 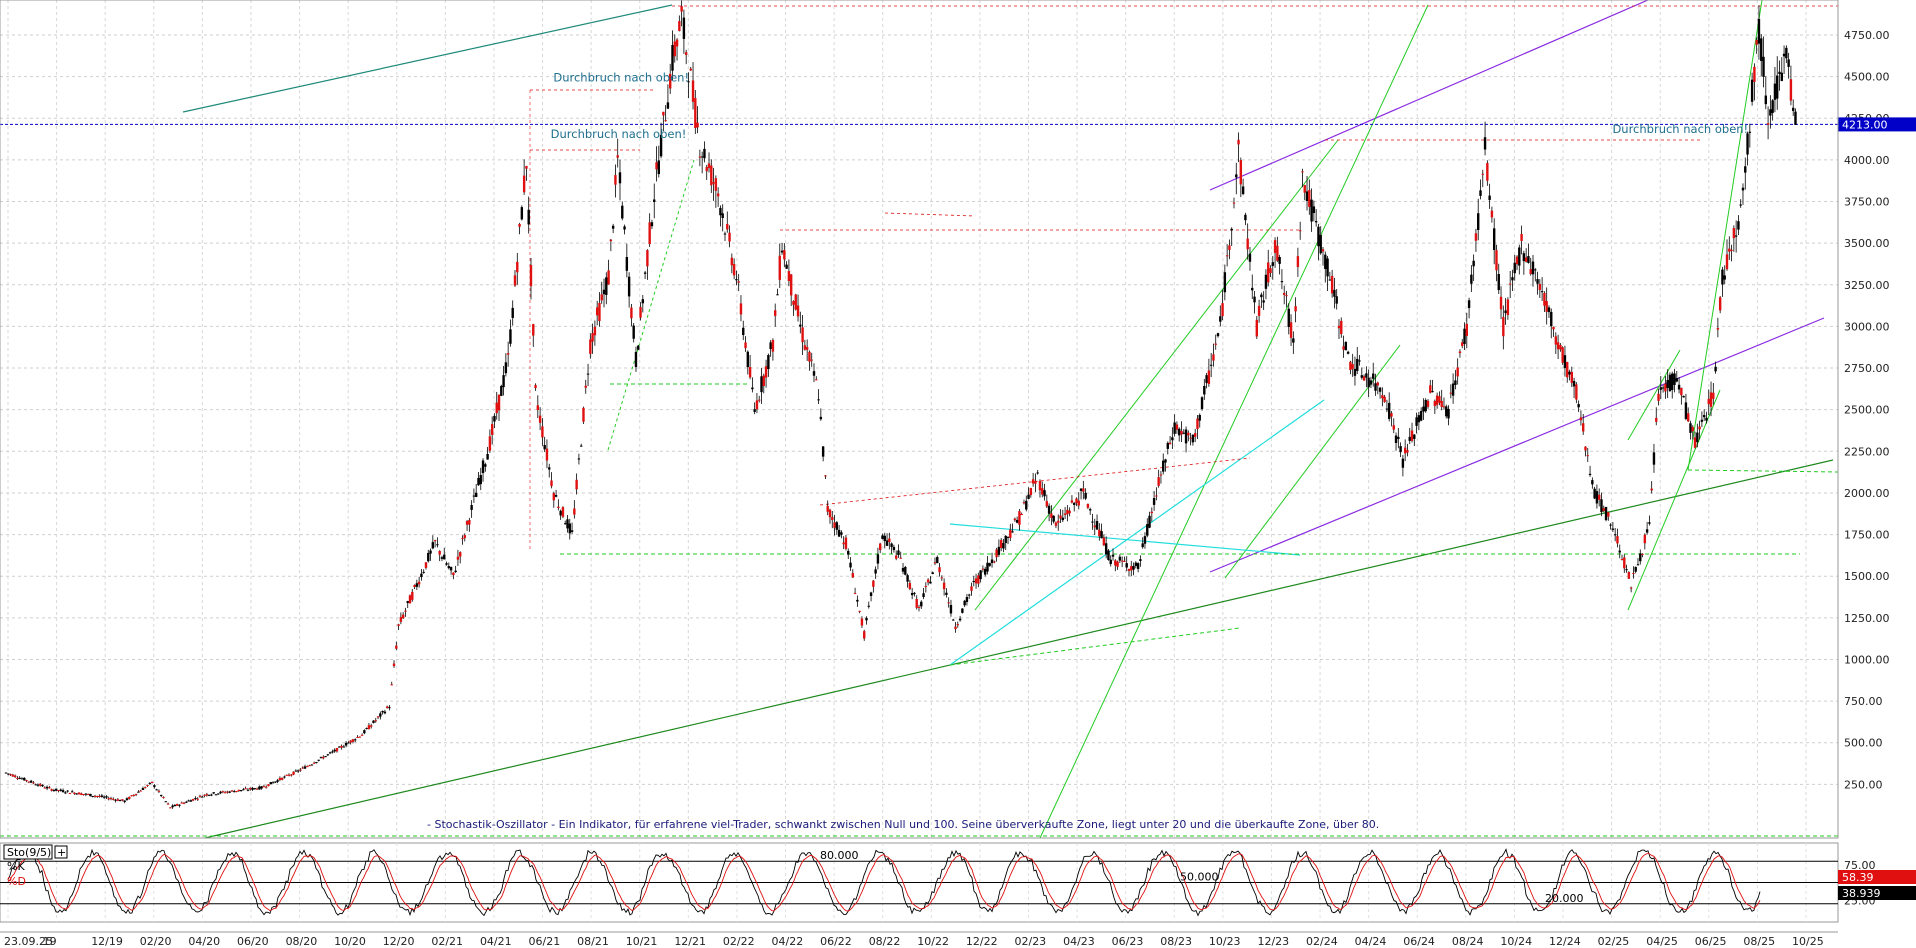 What do you see at coordinates (61, 852) in the screenshot?
I see `add-indicator-button` at bounding box center [61, 852].